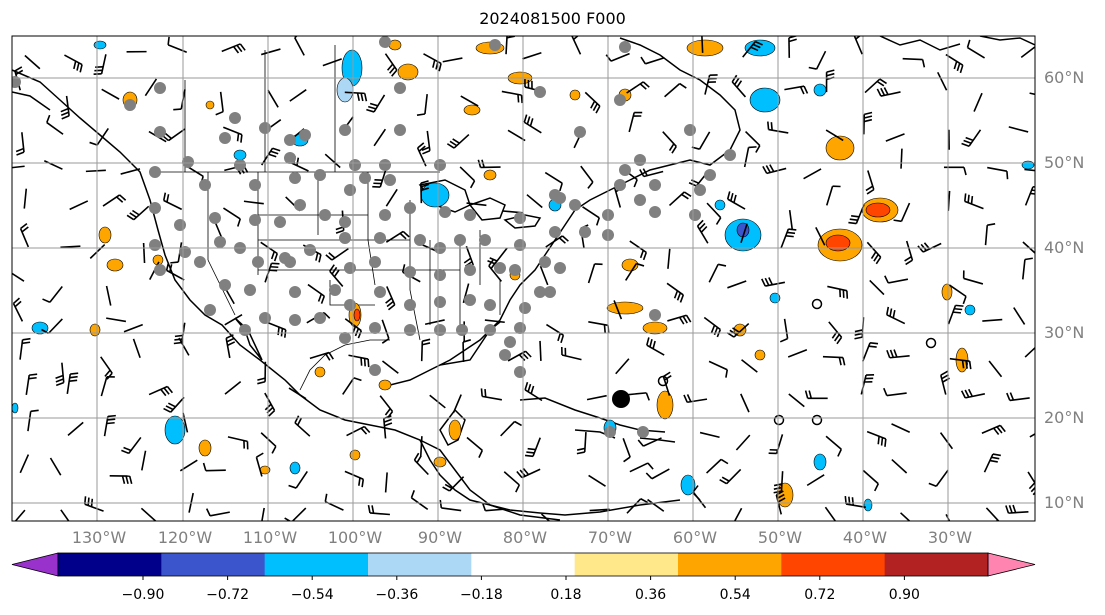 The image size is (1105, 615). I want to click on latitude-label: 50°N, so click(1064, 162).